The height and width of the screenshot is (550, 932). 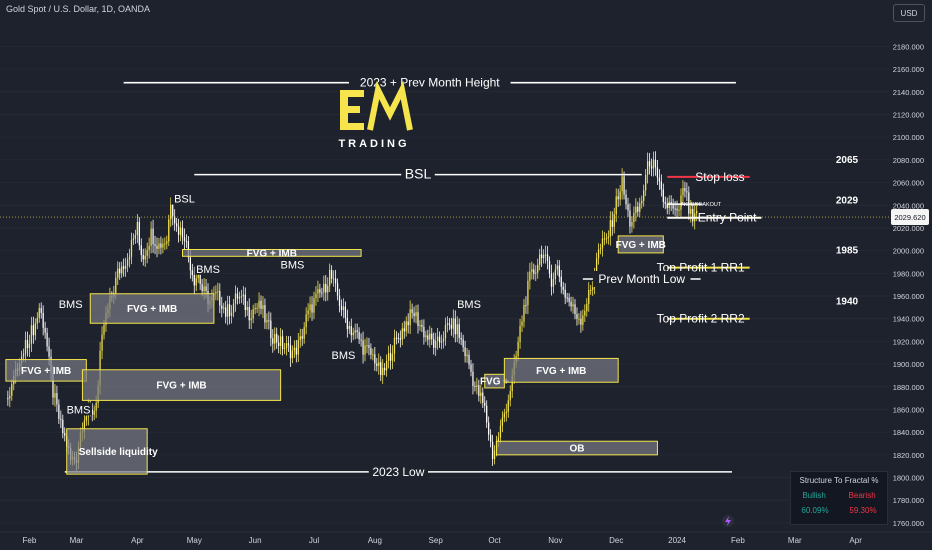 I want to click on lightning-icon-glyph, so click(x=728, y=521).